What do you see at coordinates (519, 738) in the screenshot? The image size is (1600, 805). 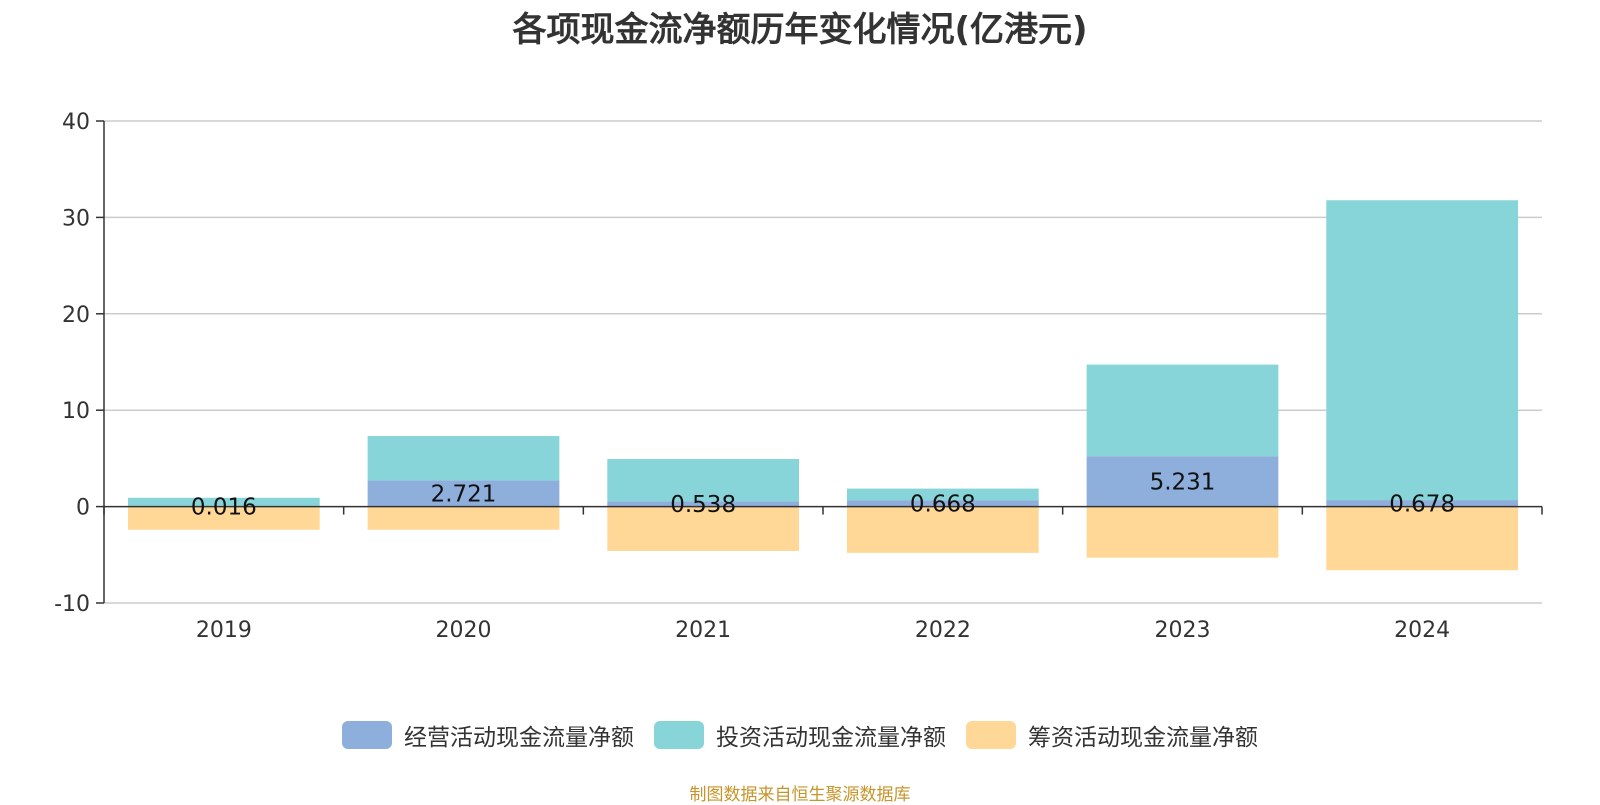 I see `legend-label: 经营活动现金流量净额` at bounding box center [519, 738].